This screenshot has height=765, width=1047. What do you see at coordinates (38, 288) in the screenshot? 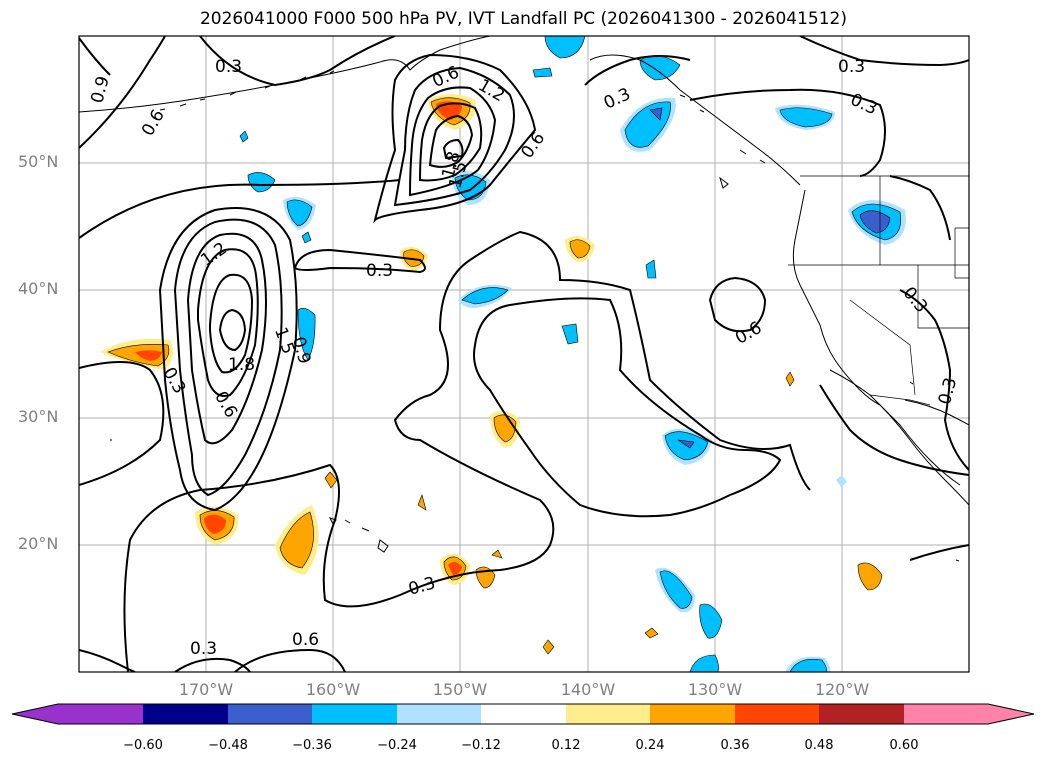
I see `lat-label-40n: 40°N` at bounding box center [38, 288].